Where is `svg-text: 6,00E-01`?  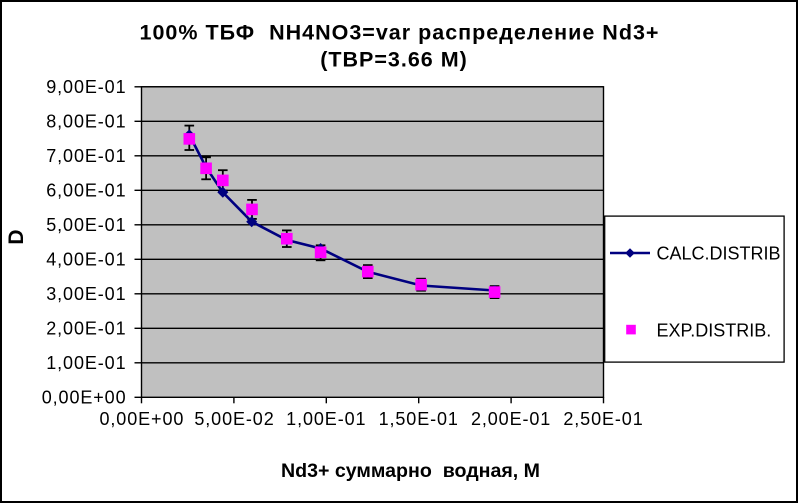 svg-text: 6,00E-01 is located at coordinates (86, 190).